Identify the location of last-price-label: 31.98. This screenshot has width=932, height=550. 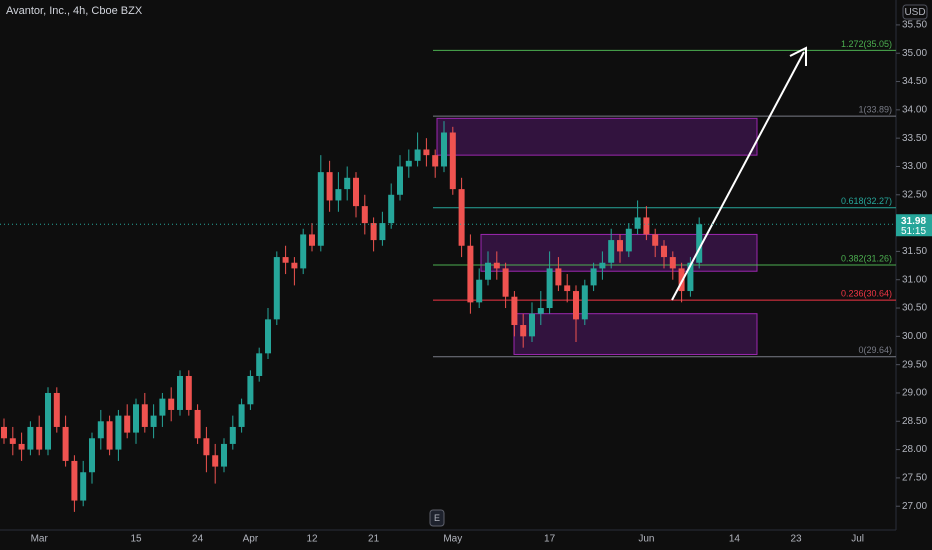
(913, 221).